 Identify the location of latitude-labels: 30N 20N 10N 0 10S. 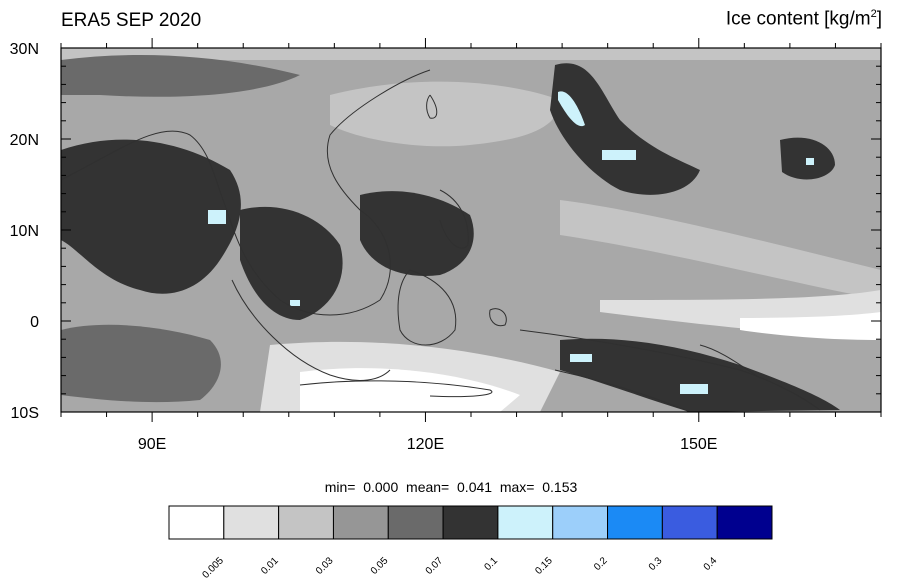
(24, 231).